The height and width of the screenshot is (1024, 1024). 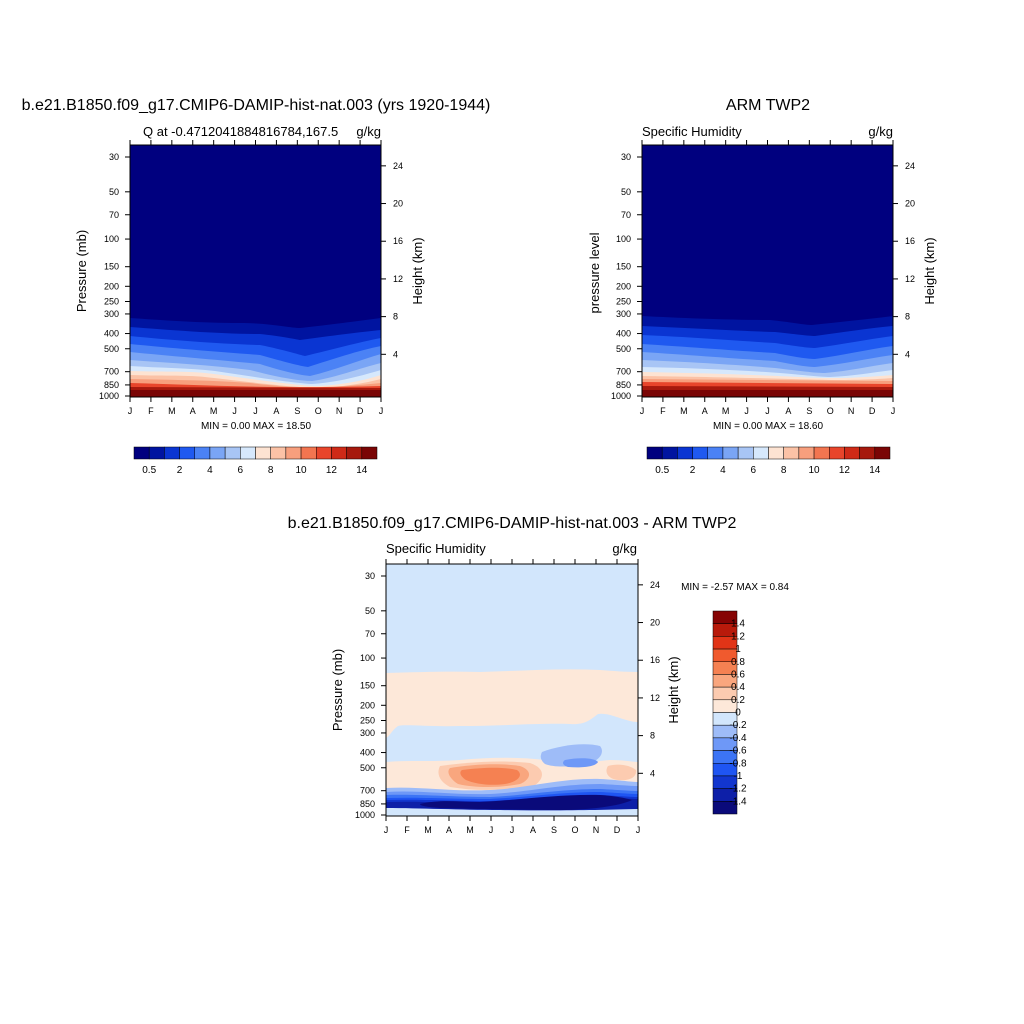 I want to click on colorbar-label: 1.2, so click(x=738, y=636).